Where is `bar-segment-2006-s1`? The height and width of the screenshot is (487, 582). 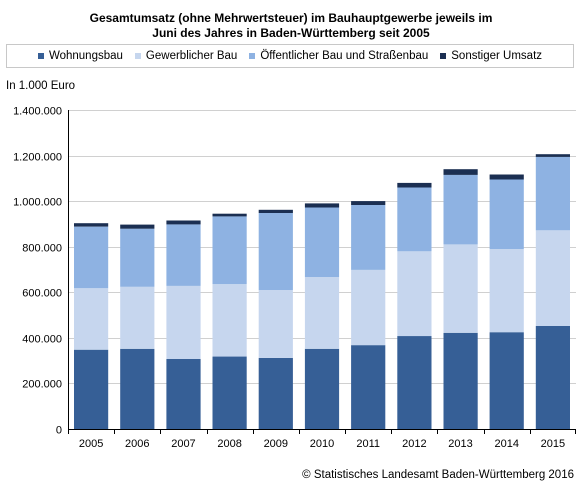 bar-segment-2006-s1 is located at coordinates (137, 317).